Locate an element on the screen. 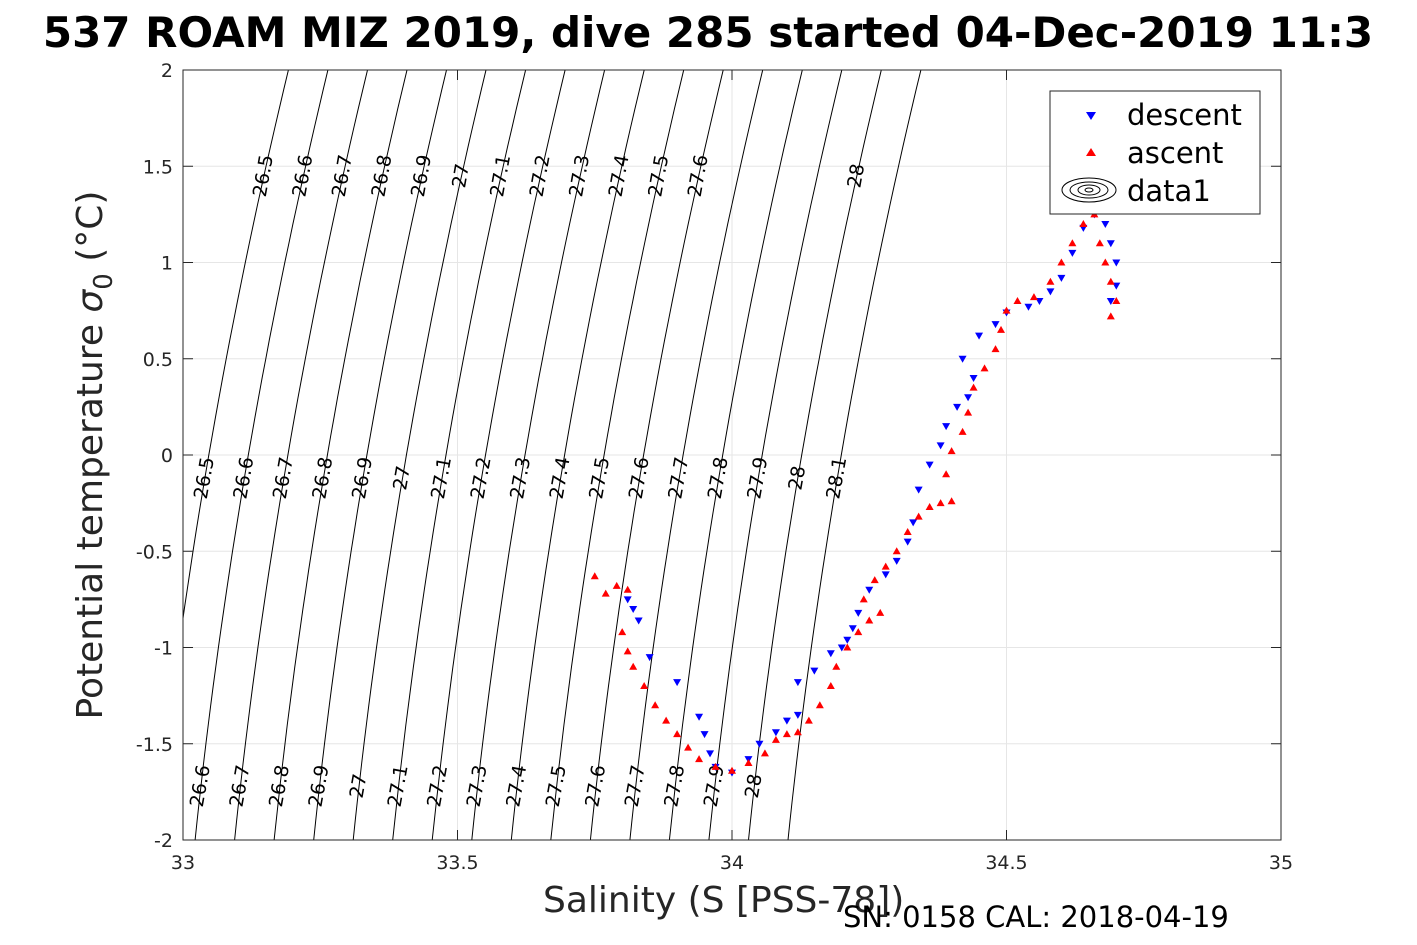 This screenshot has height=945, width=1417. y-tick-label: -1 is located at coordinates (163, 649).